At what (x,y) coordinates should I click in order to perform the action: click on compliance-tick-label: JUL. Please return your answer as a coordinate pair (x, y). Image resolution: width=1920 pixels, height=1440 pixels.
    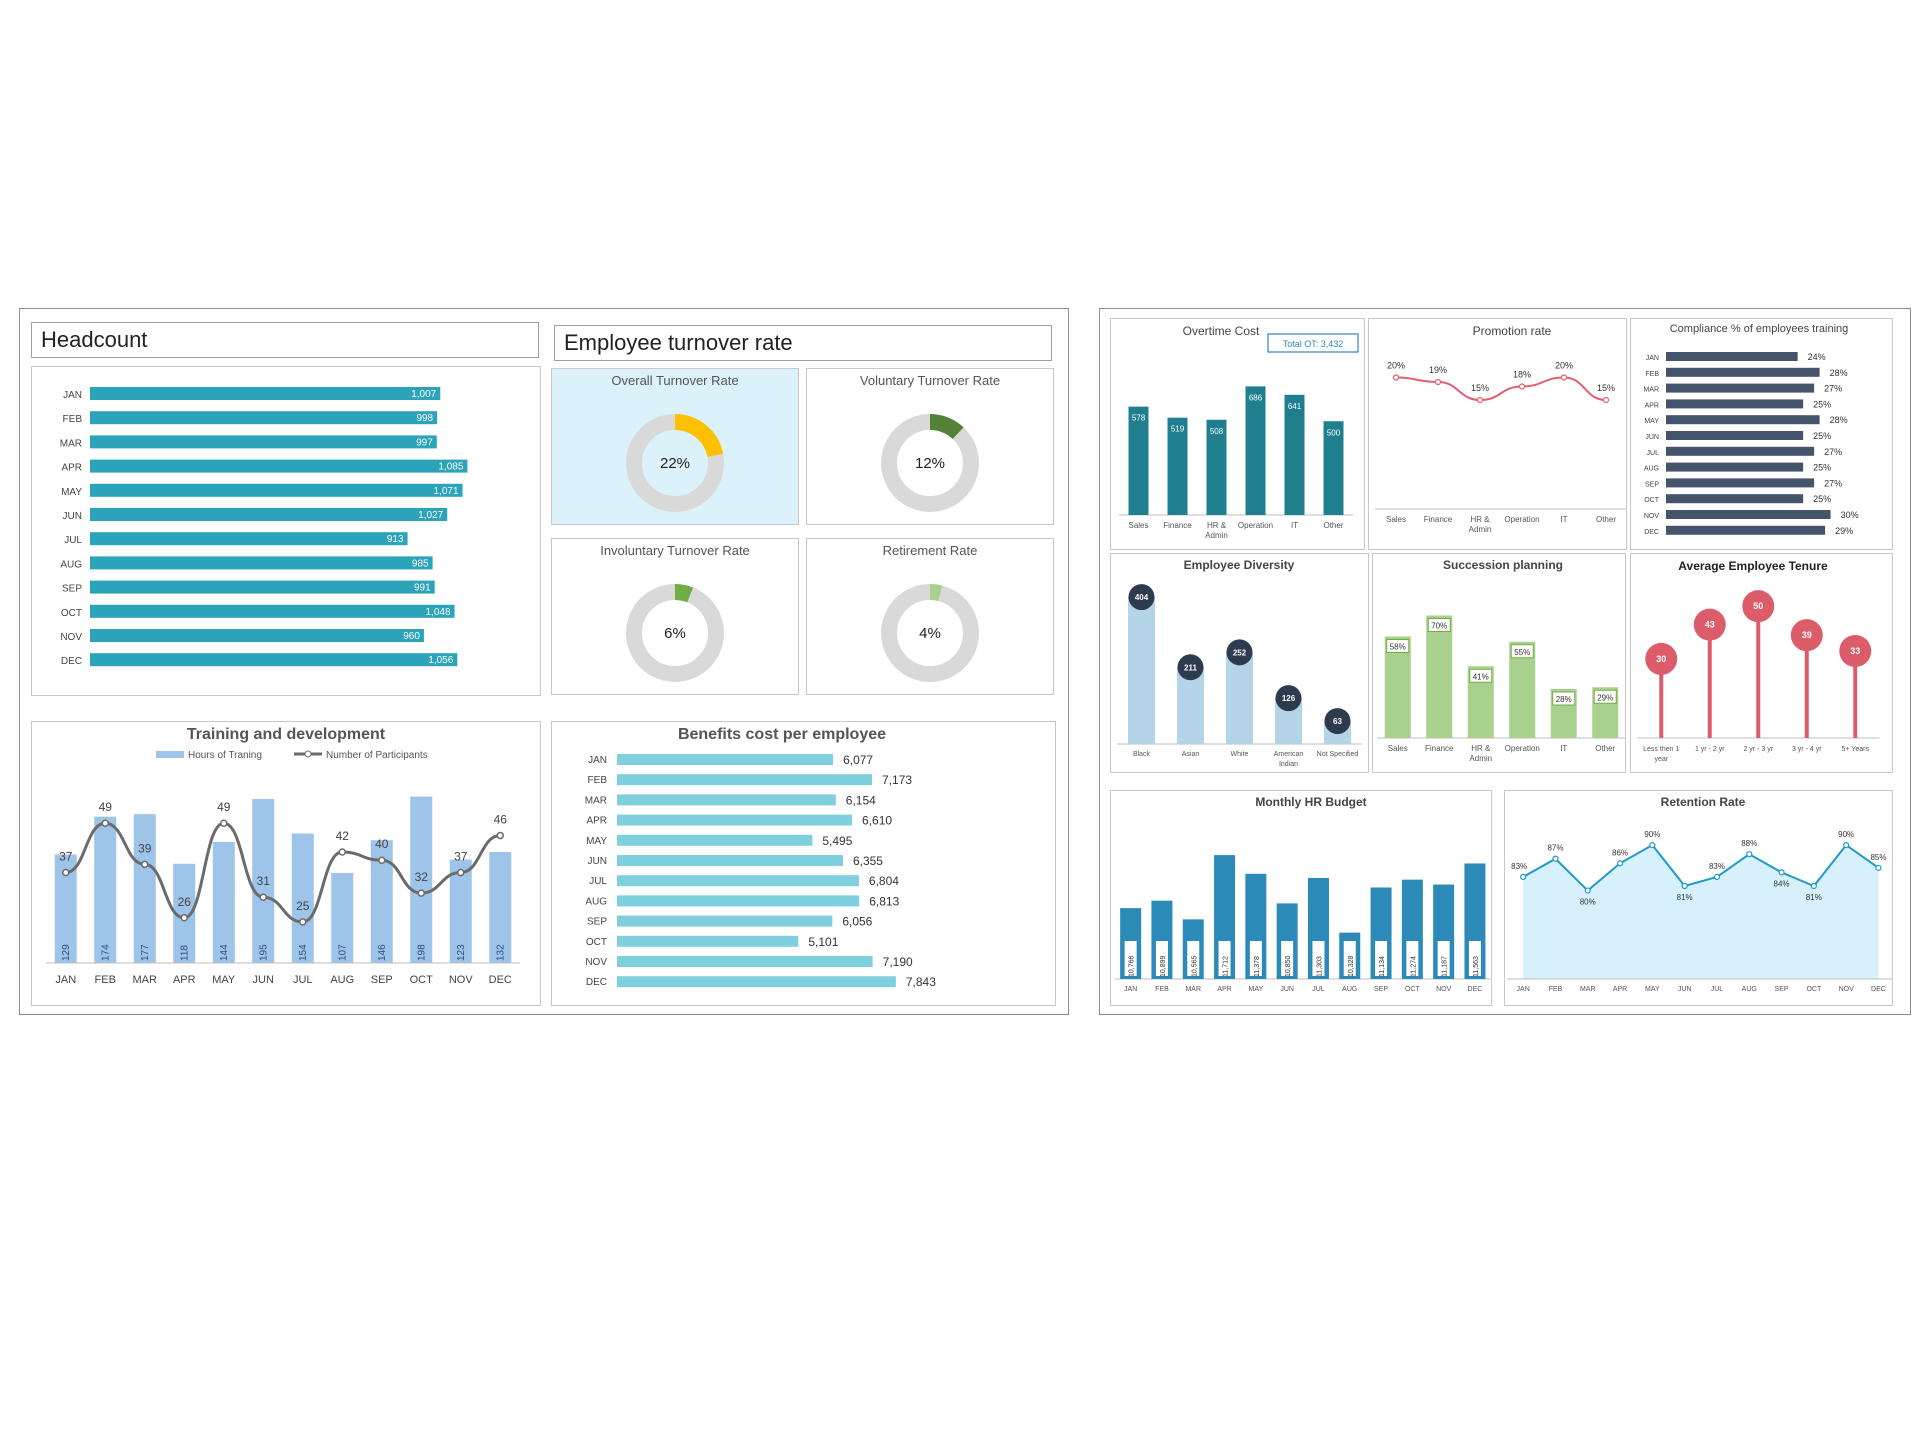
    Looking at the image, I should click on (1653, 453).